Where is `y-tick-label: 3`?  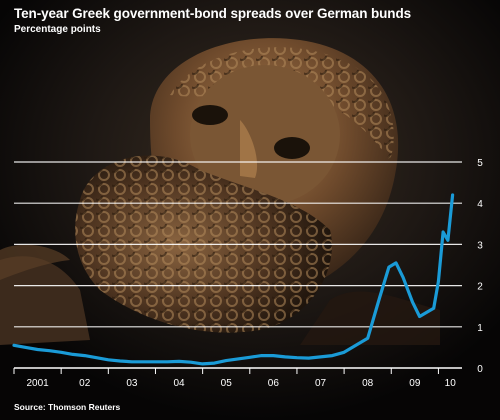 y-tick-label: 3 is located at coordinates (480, 245).